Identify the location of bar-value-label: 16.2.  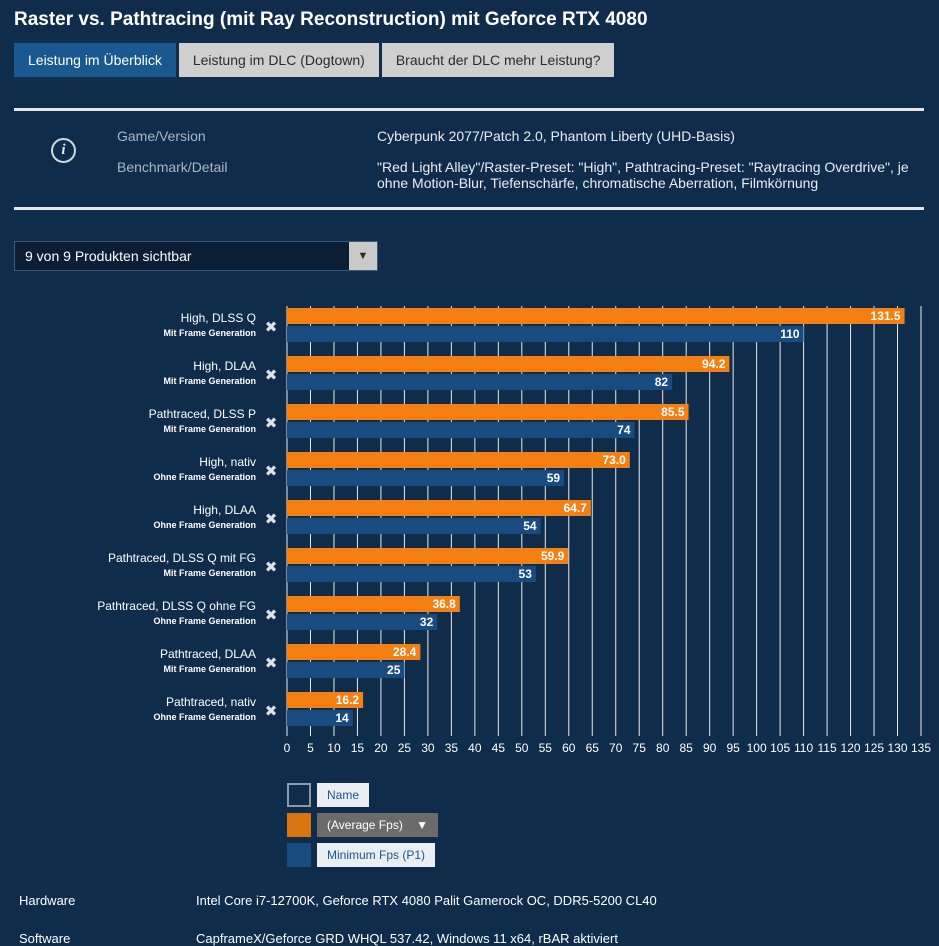
(348, 700).